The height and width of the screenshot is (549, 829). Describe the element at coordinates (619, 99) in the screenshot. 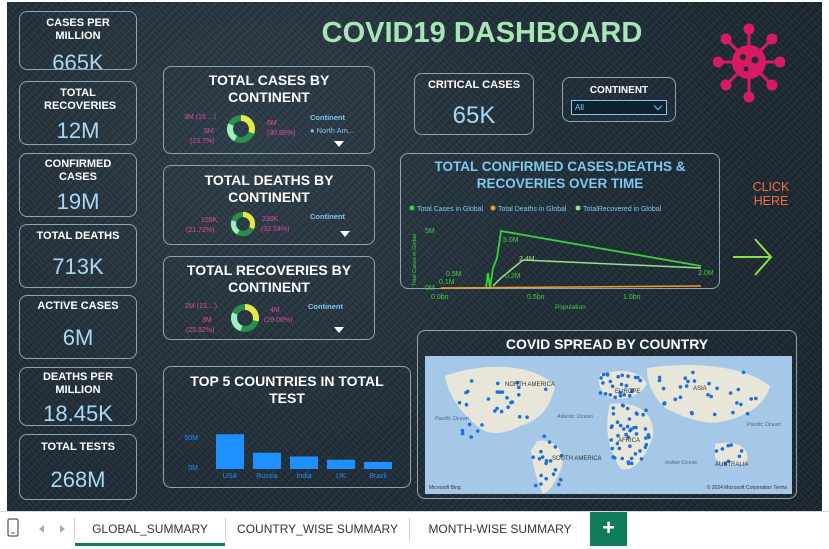

I see `continent-slicer: CONTINENT All` at that location.